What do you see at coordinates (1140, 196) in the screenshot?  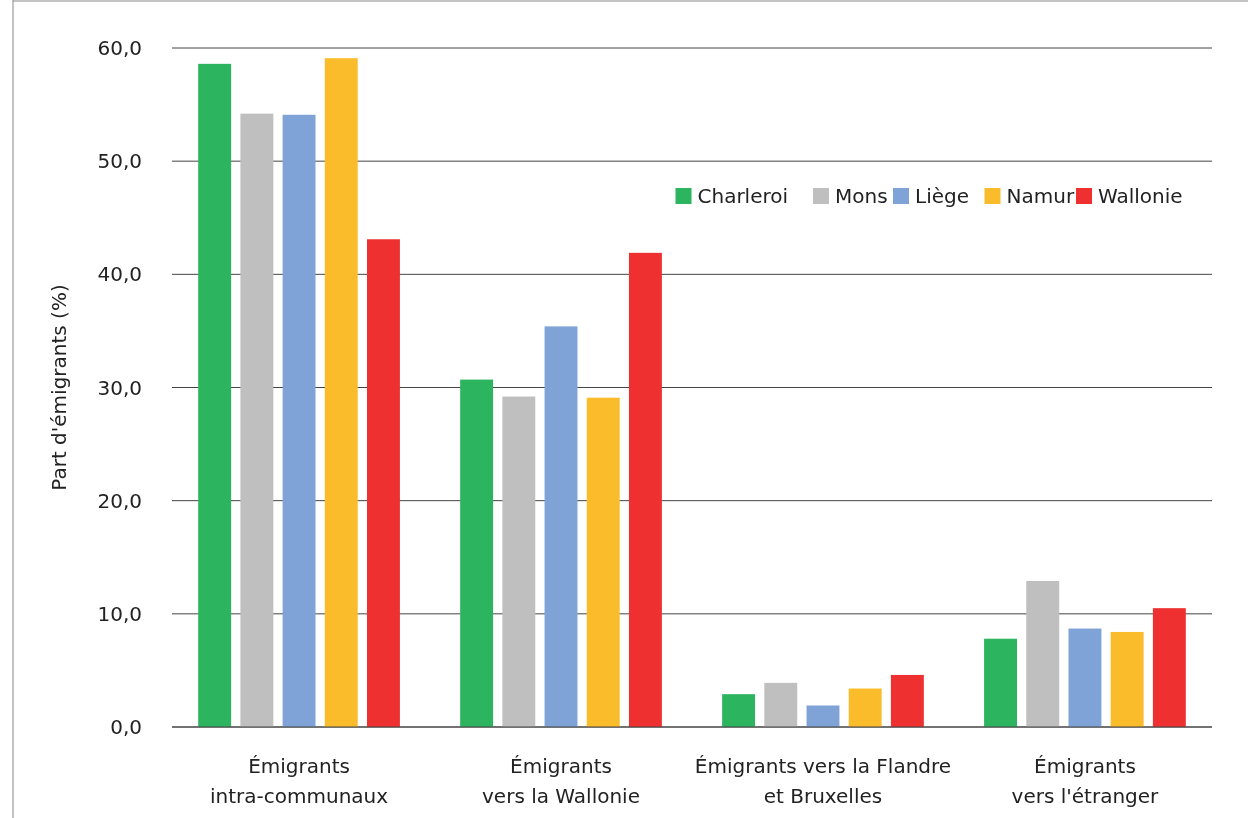 I see `legend-label: Wallonie` at bounding box center [1140, 196].